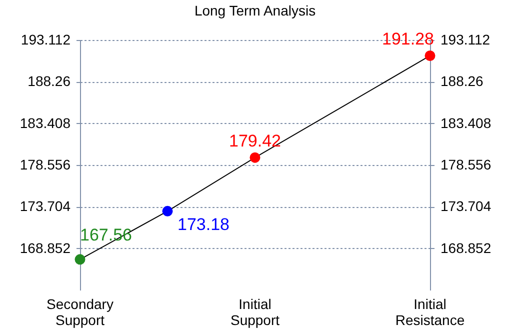 Image resolution: width=510 pixels, height=330 pixels. I want to click on x-tick-label: Initial Resistance, so click(430, 312).